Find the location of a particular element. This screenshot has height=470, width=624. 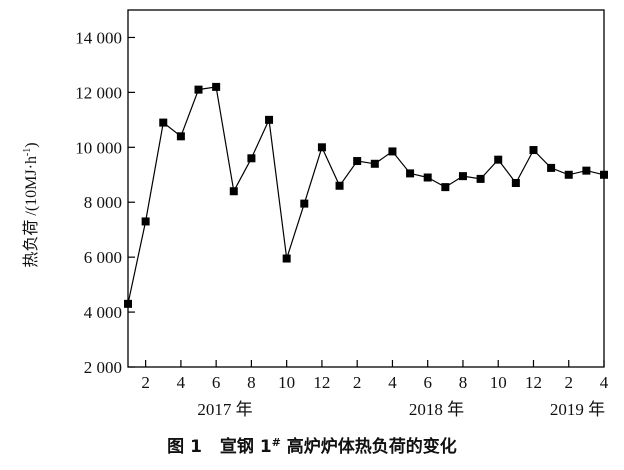

y-tick-label: 8 000 is located at coordinates (103, 202).